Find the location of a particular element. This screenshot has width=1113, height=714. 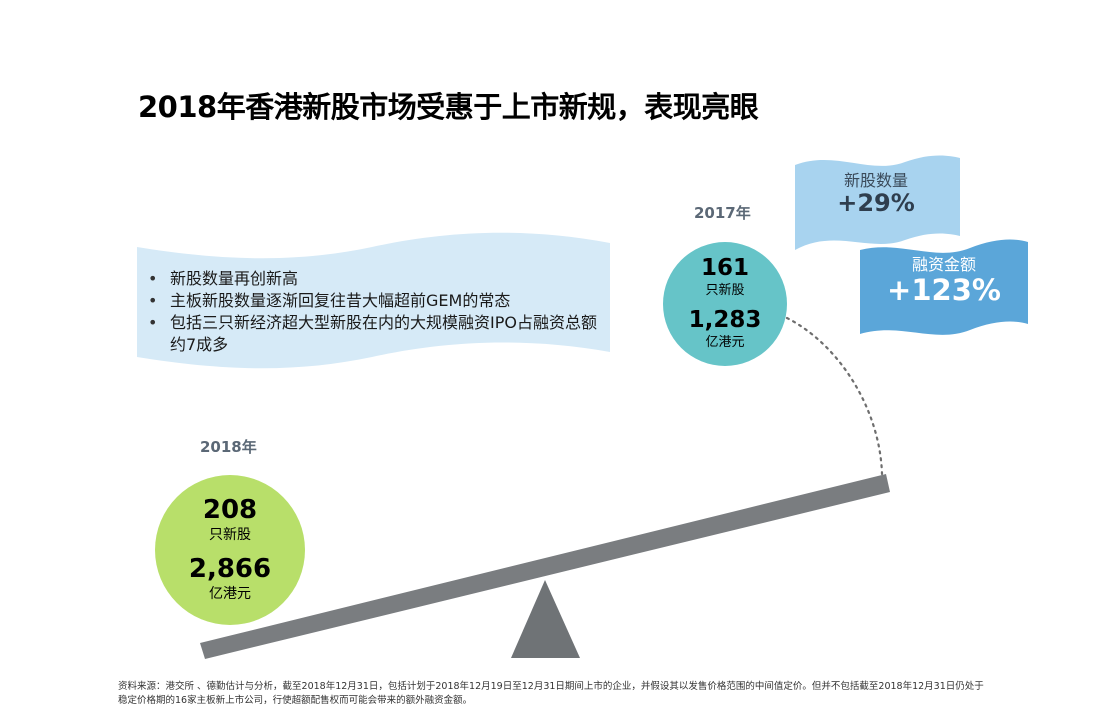

circle-2017: 161 只新股 1,283 亿港元 is located at coordinates (725, 304).